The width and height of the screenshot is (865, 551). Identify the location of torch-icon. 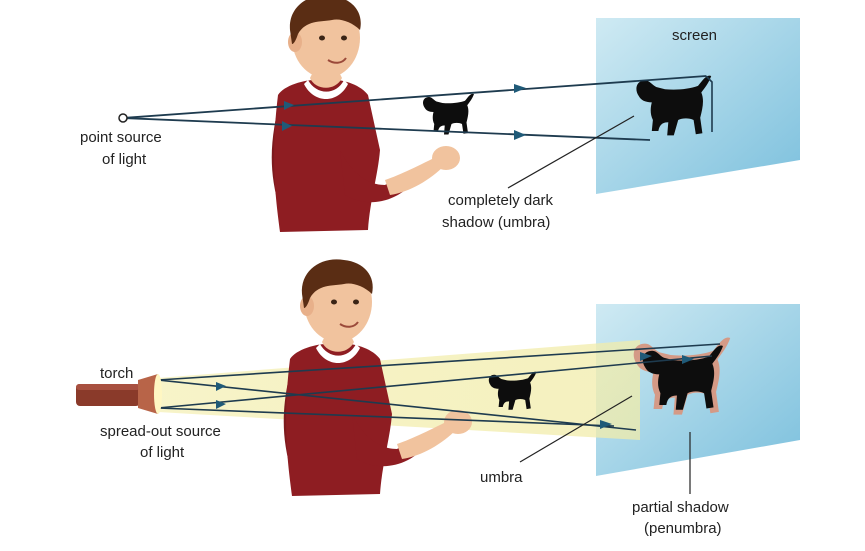
(119, 394).